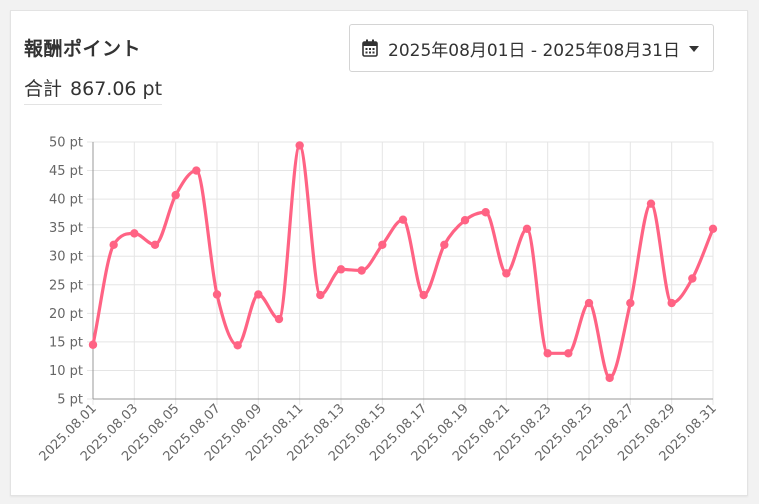  Describe the element at coordinates (66, 342) in the screenshot. I see `y-tick-label: 15 pt` at that location.